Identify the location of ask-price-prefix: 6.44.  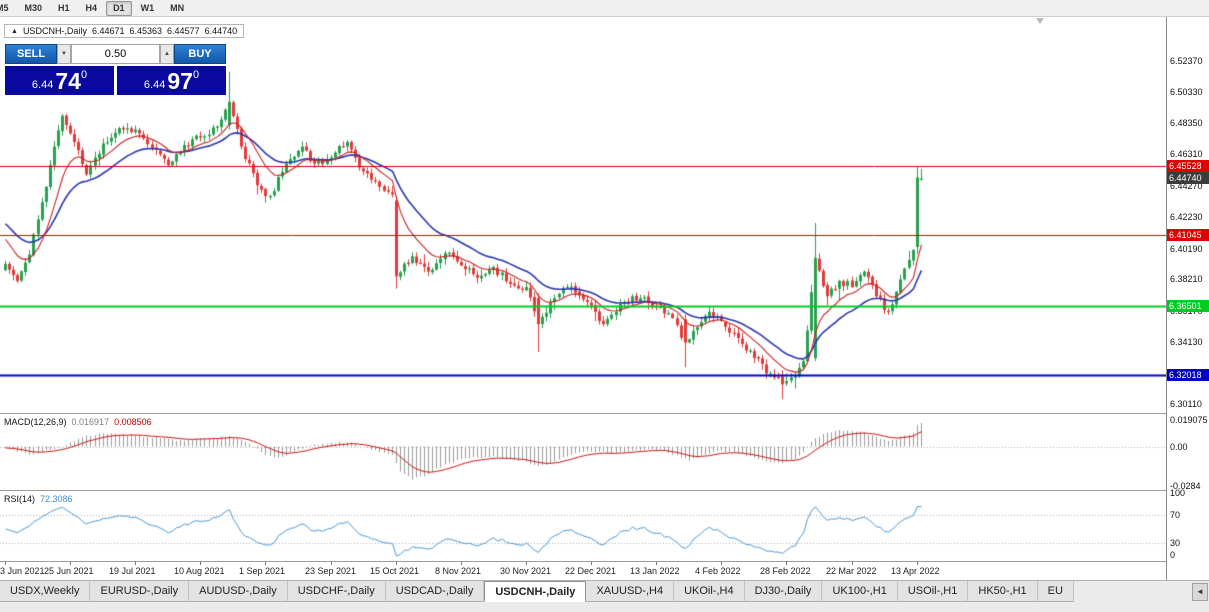
(154, 85).